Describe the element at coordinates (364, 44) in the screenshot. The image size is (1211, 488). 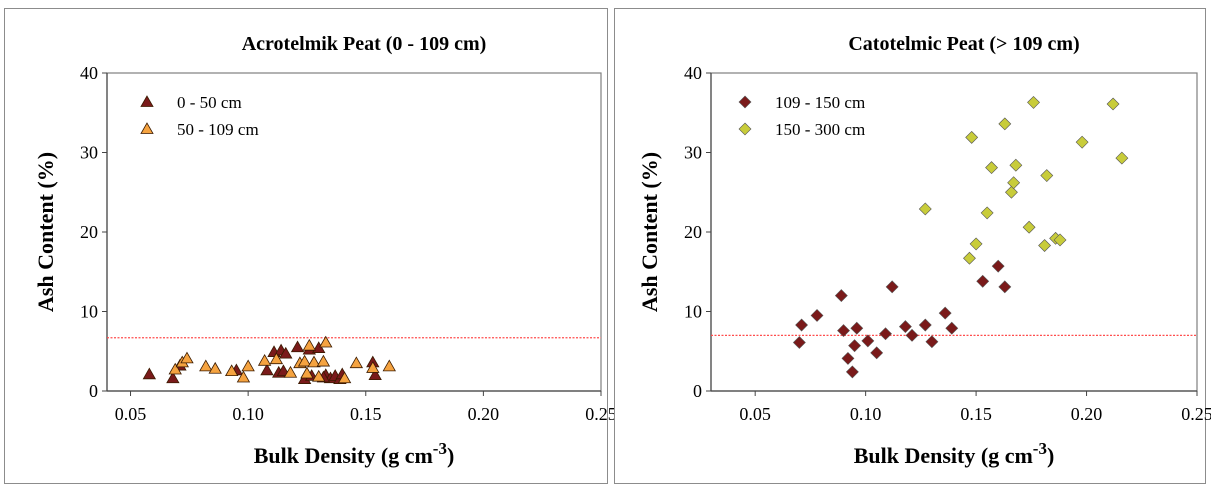
I see `chart-title: Acrotelmik Peat (0 - 109 cm)` at that location.